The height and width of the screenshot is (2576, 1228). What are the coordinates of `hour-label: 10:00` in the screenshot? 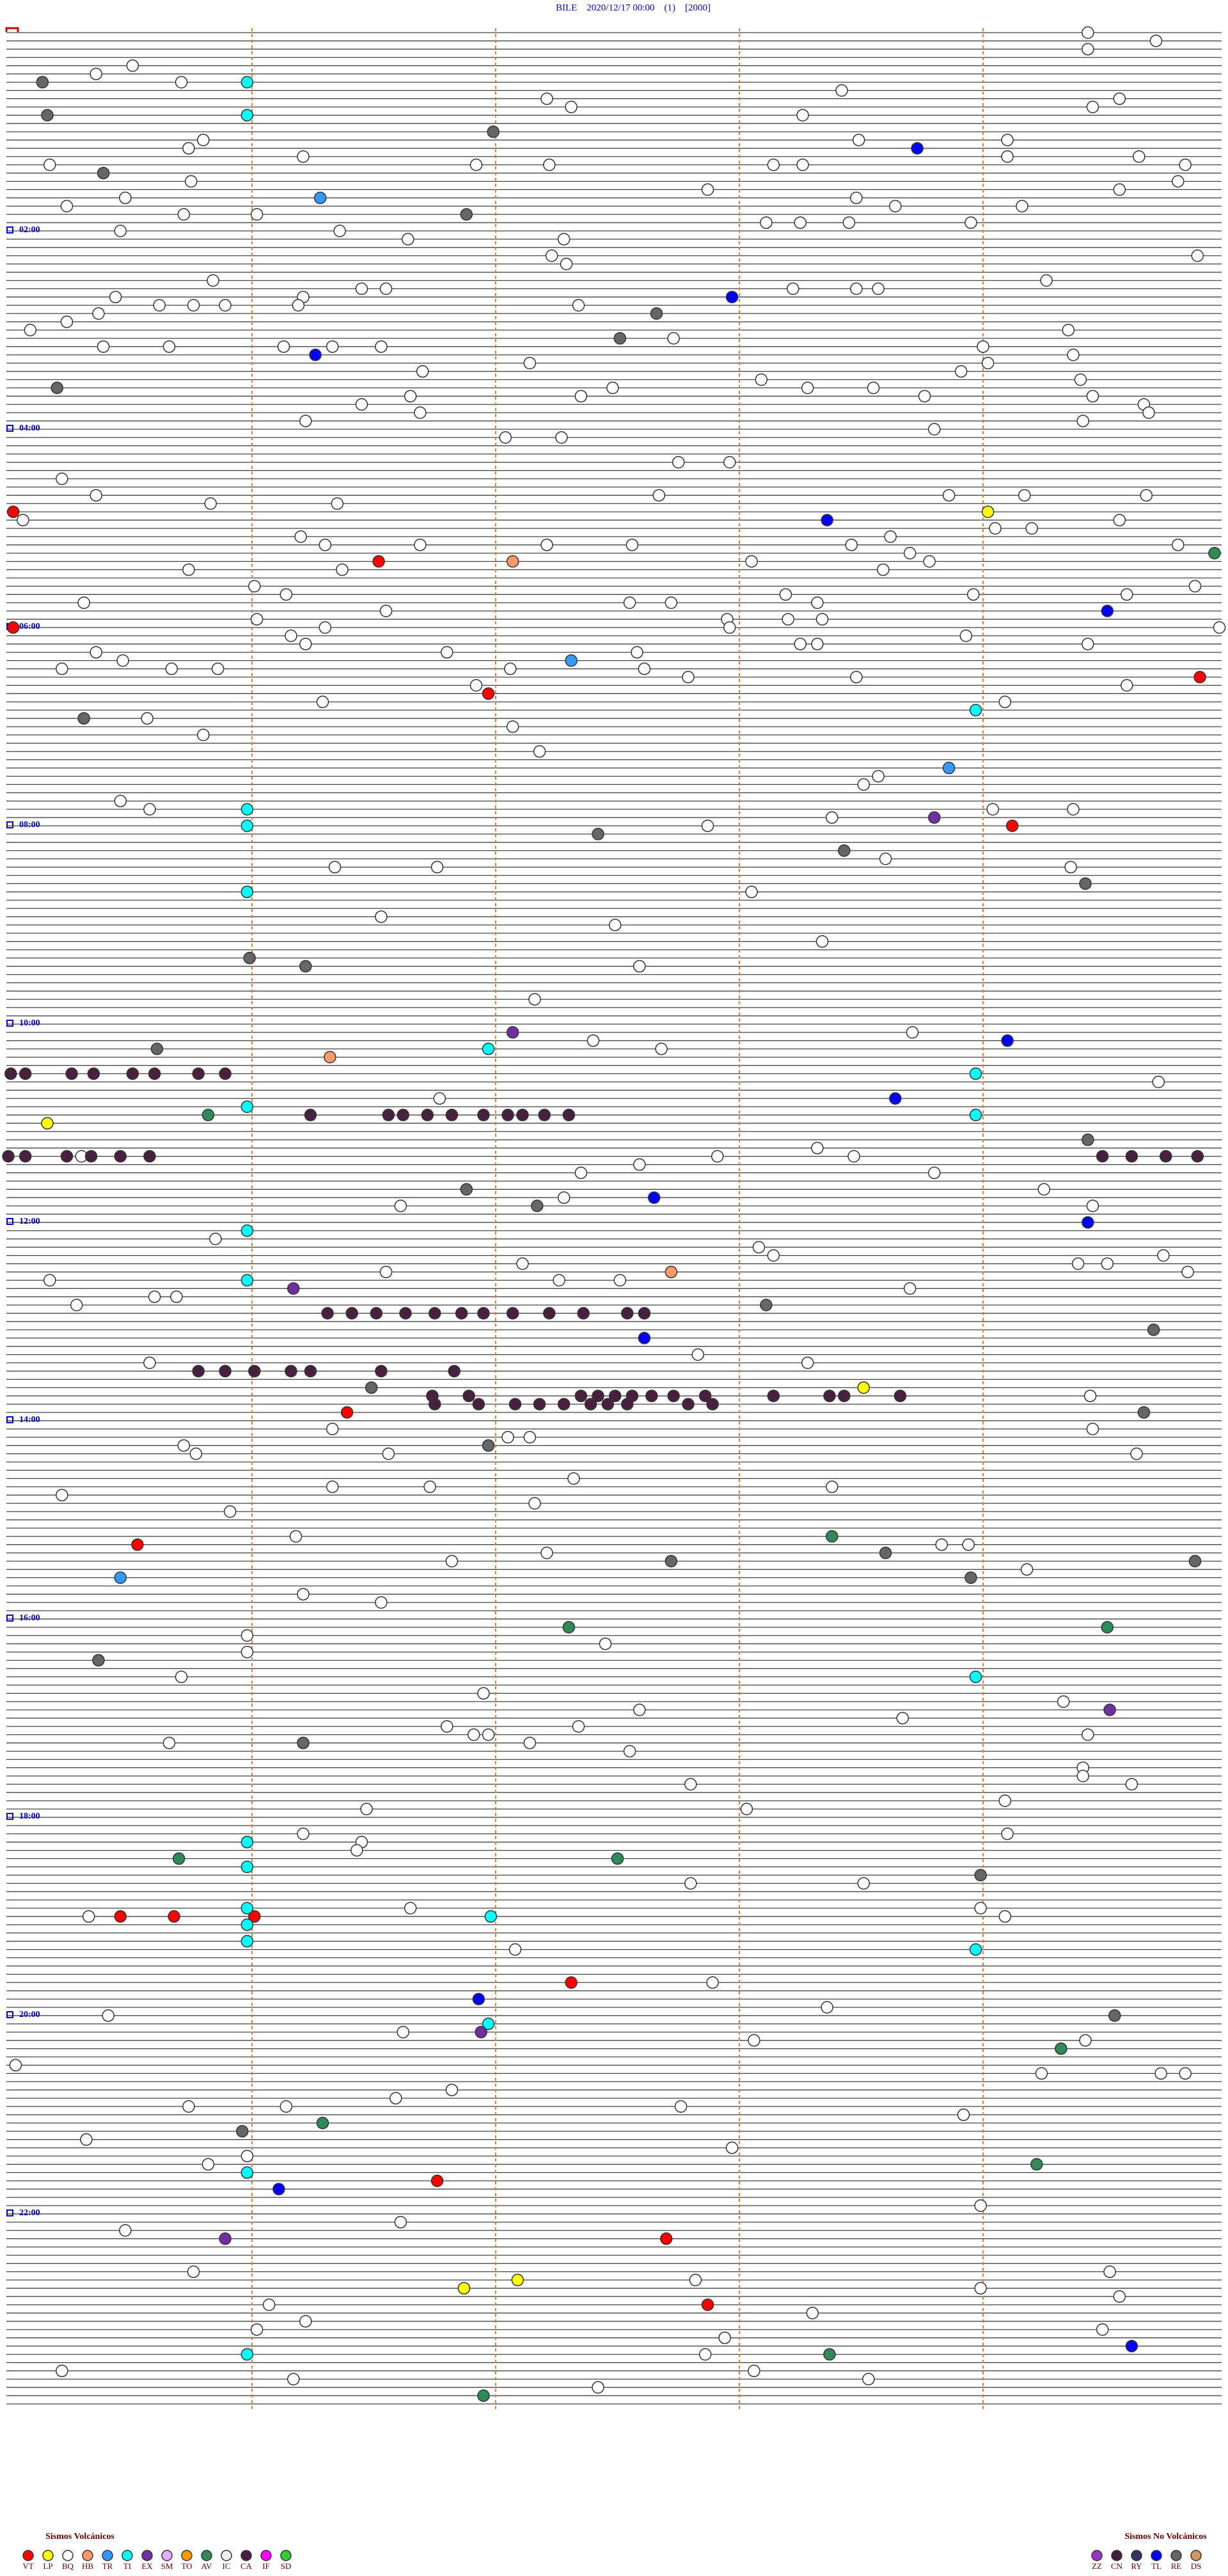 It's located at (29, 1023).